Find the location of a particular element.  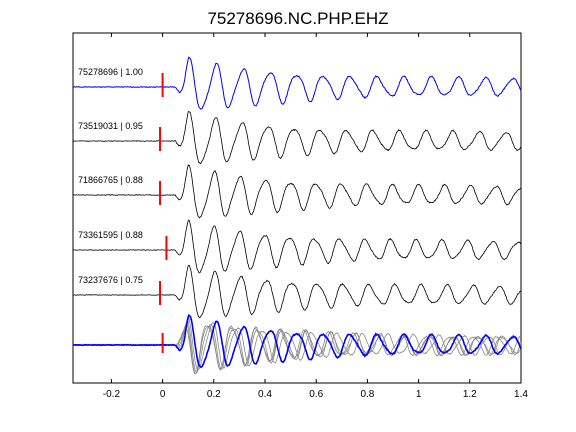

trace-label-73361595: 73361595 | 0.88 is located at coordinates (110, 235).